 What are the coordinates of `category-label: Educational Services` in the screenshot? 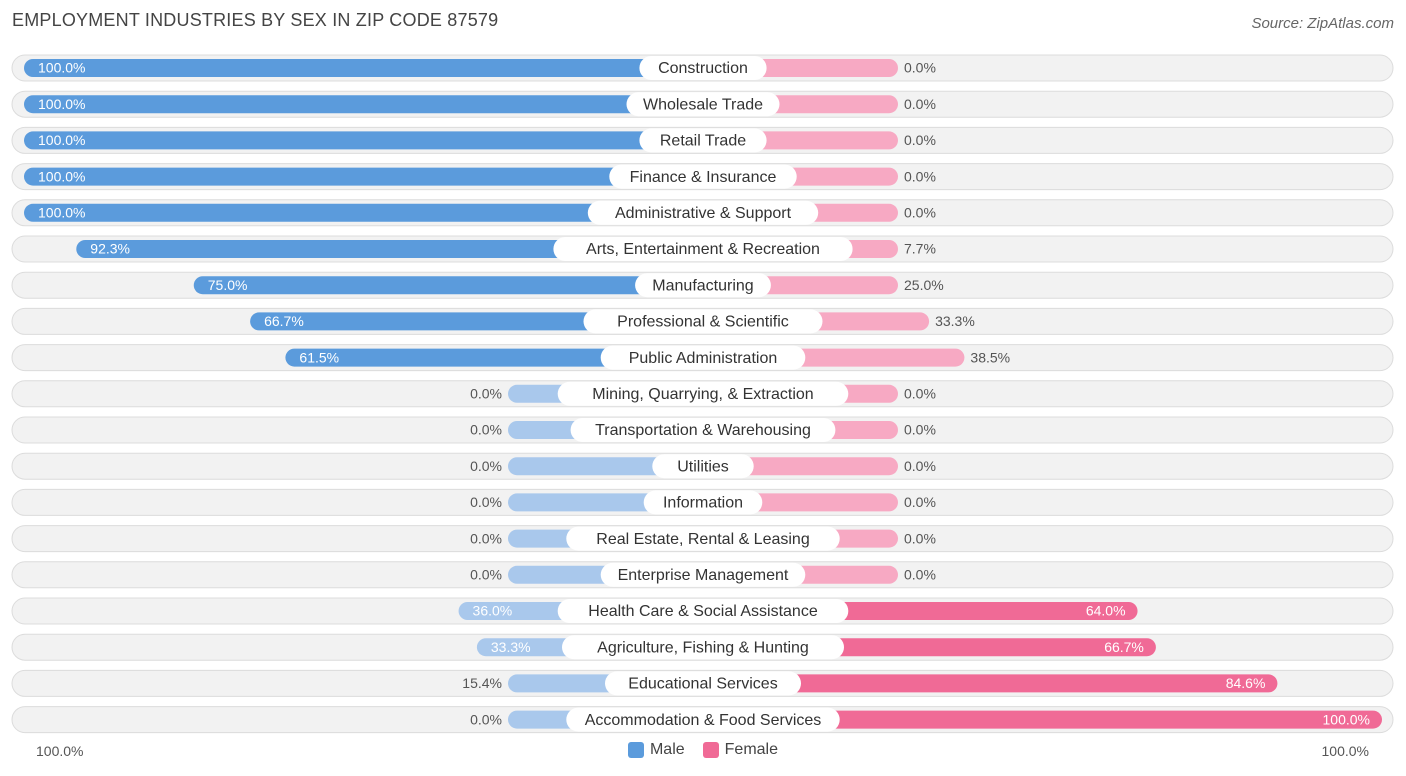 It's located at (702, 684).